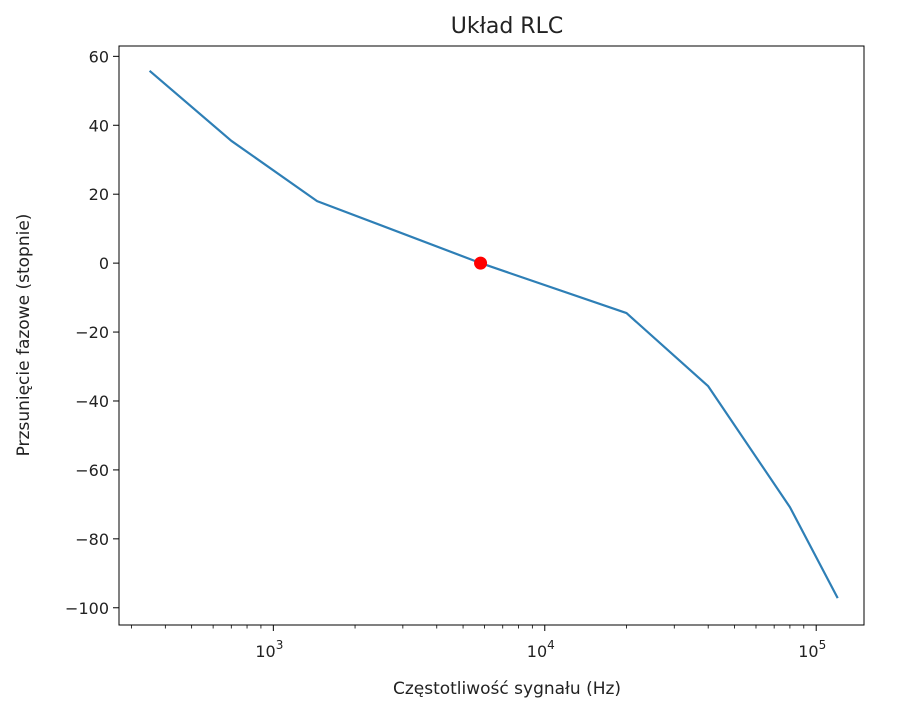  Describe the element at coordinates (99, 56) in the screenshot. I see `y-tick-label: 60` at that location.